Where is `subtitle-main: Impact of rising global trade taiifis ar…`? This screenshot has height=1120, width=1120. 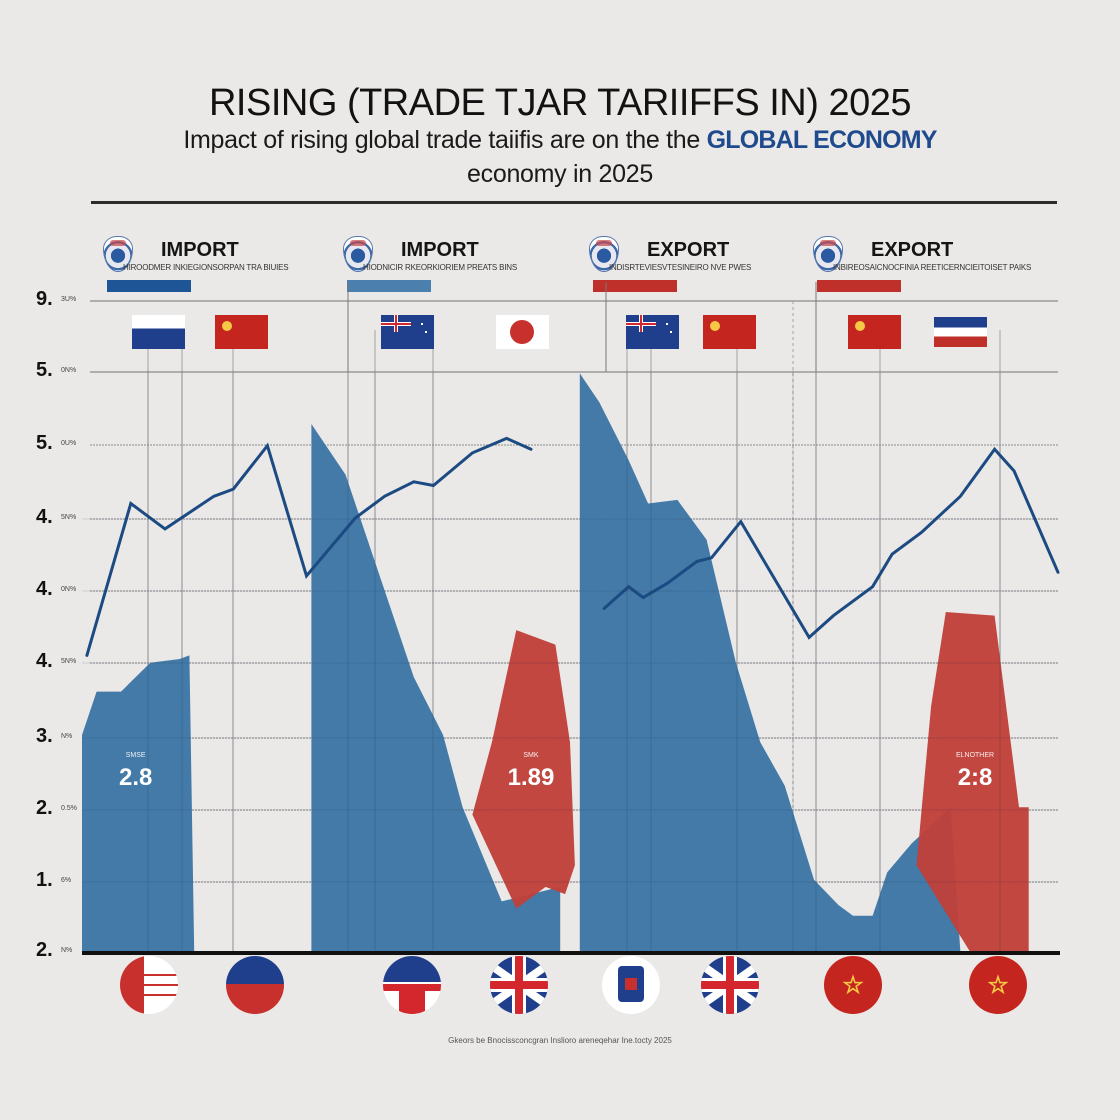
subtitle-main: Impact of rising global trade taiifis ar… is located at coordinates (441, 140).